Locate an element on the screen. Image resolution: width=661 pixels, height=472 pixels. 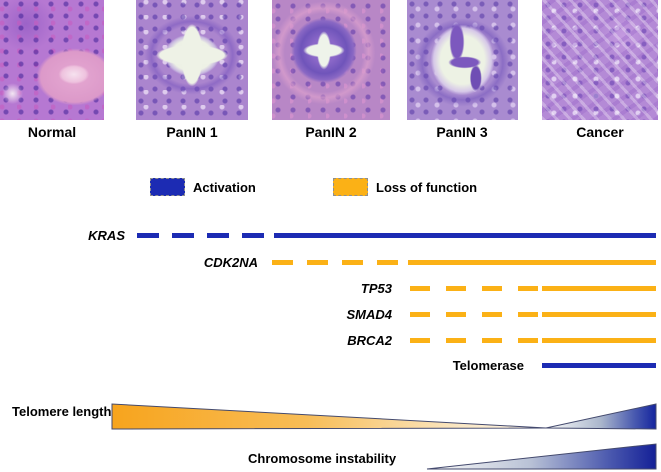
loss-of-function-color-swatch is located at coordinates (350, 187).